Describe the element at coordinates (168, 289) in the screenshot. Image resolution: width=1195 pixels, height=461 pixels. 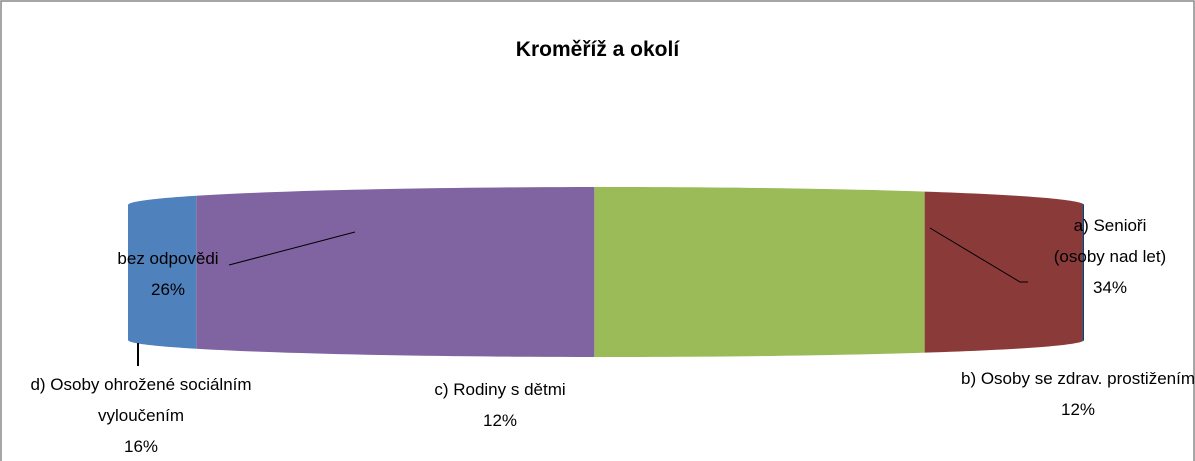
I see `value-label: 26%` at that location.